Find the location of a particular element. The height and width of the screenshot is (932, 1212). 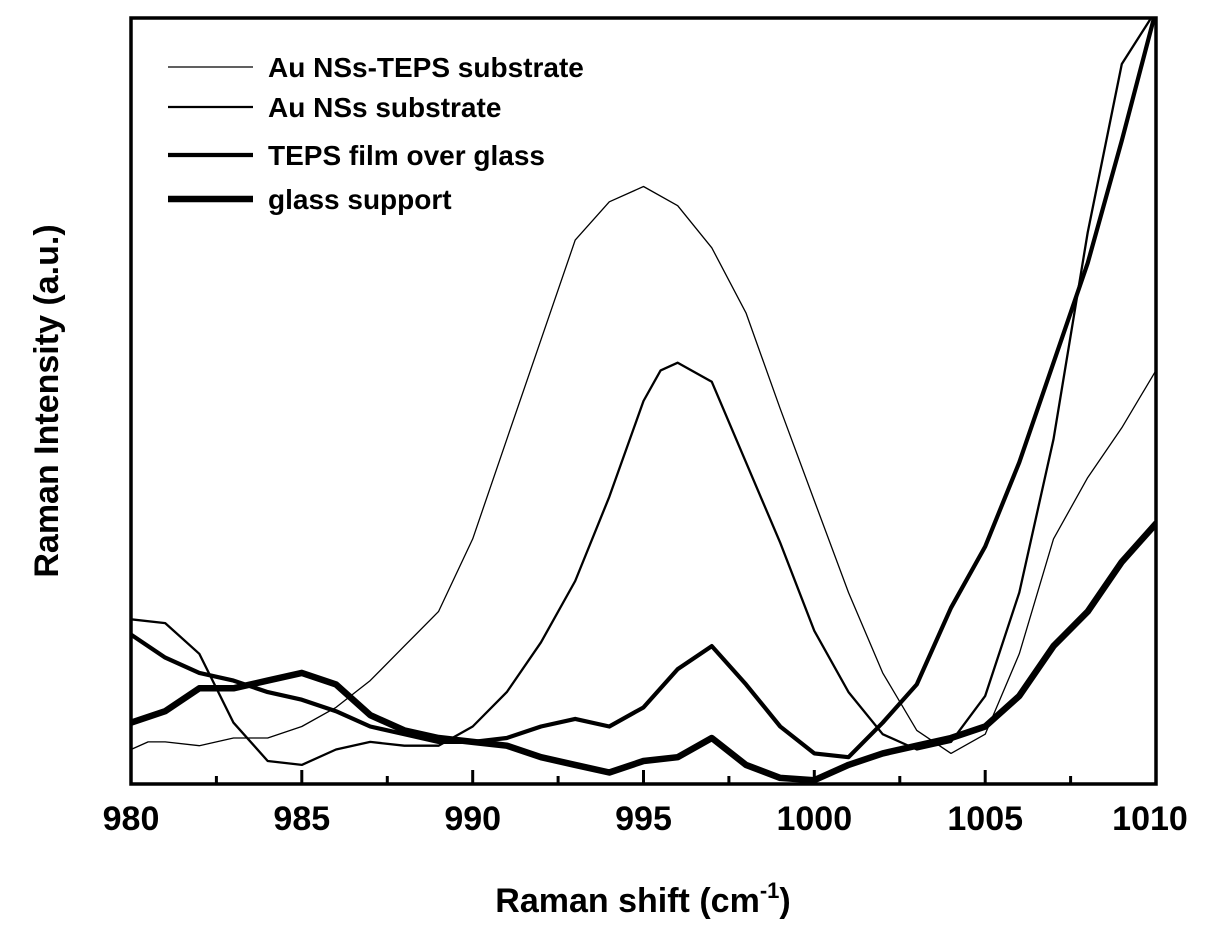

legend-label-glass-support: glass support is located at coordinates (360, 199).